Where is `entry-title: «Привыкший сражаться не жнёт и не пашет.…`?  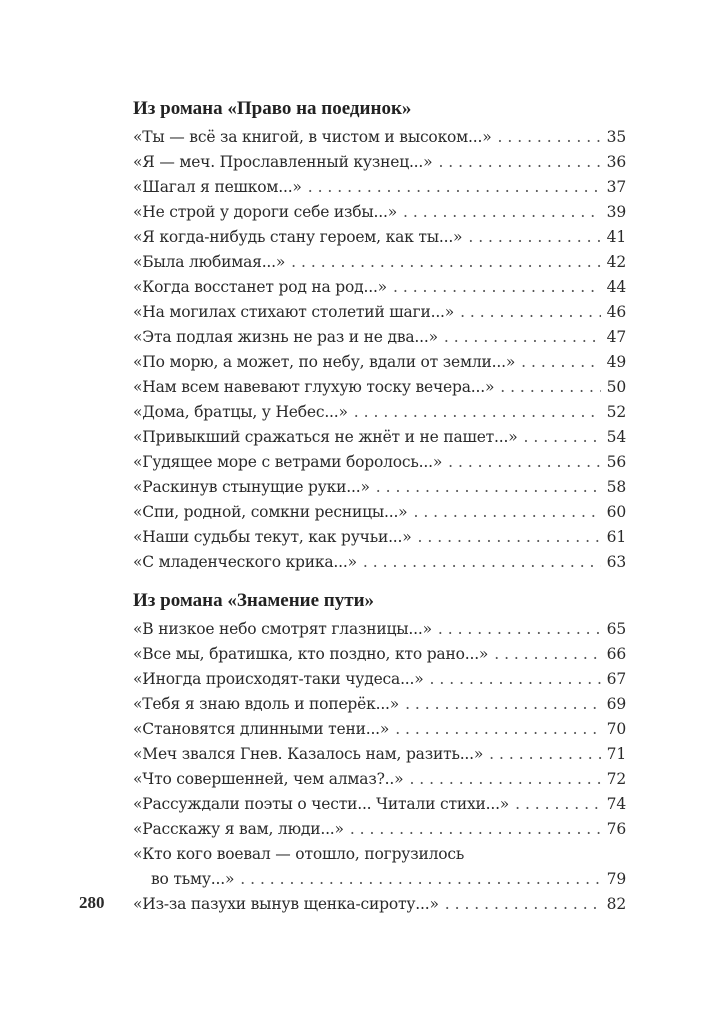
entry-title: «Привыкший сражаться не жнёт и не пашет.… is located at coordinates (325, 437).